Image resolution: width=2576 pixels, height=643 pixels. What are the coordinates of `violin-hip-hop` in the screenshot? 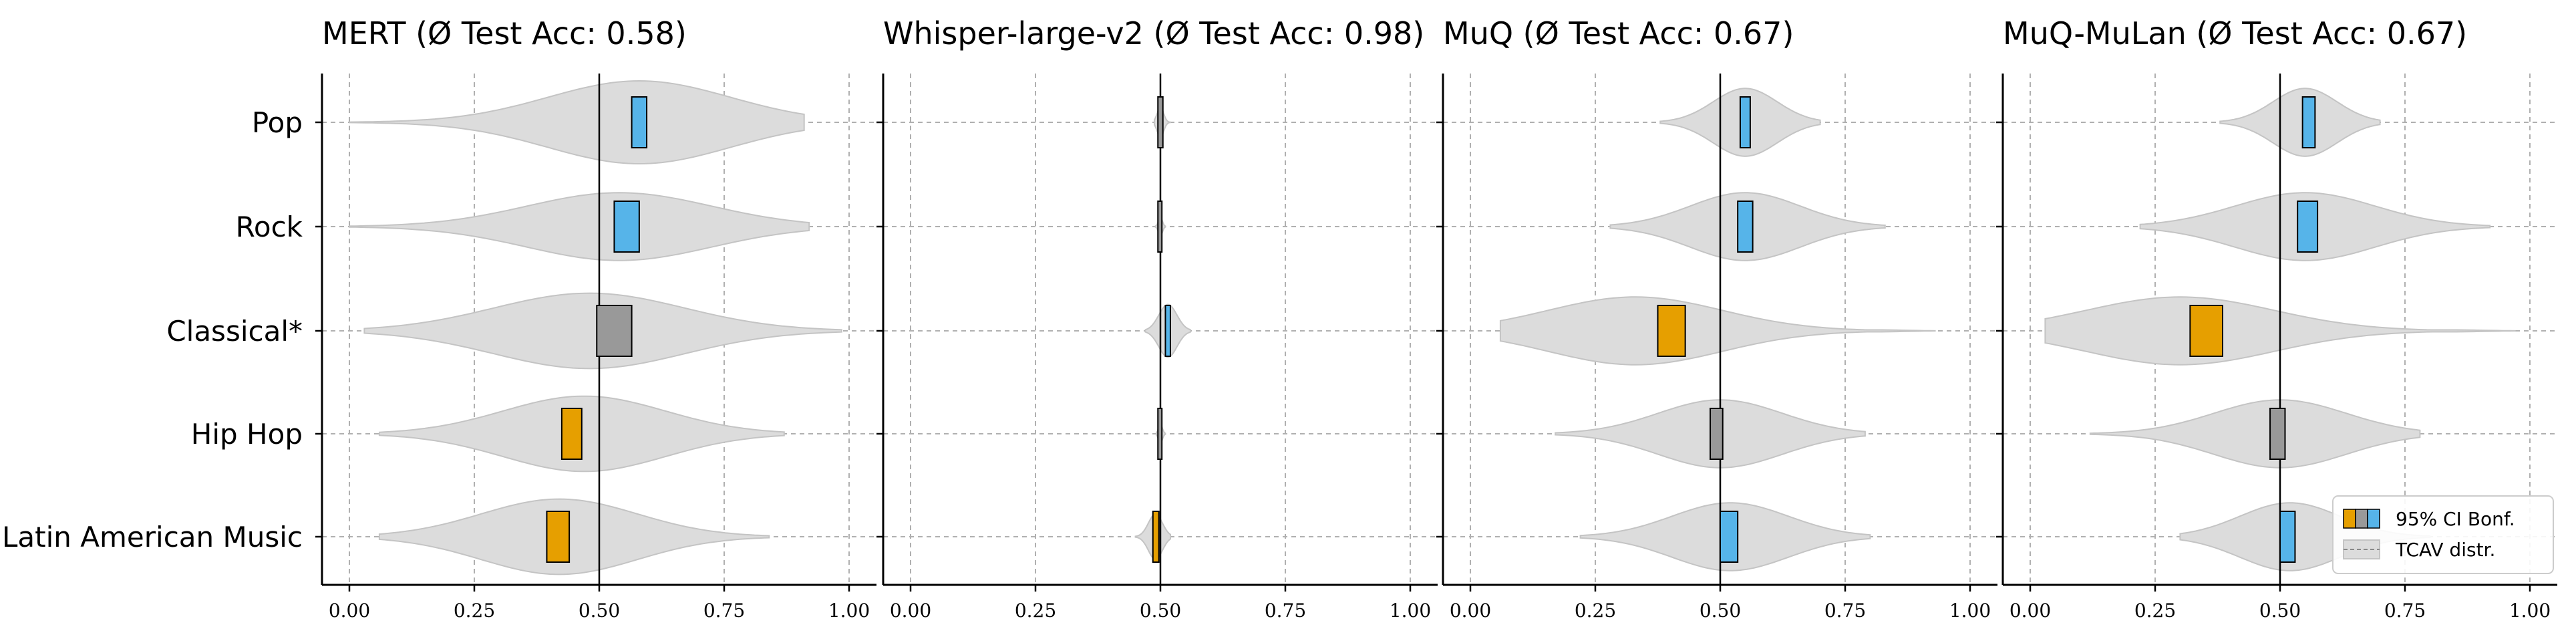 It's located at (2255, 434).